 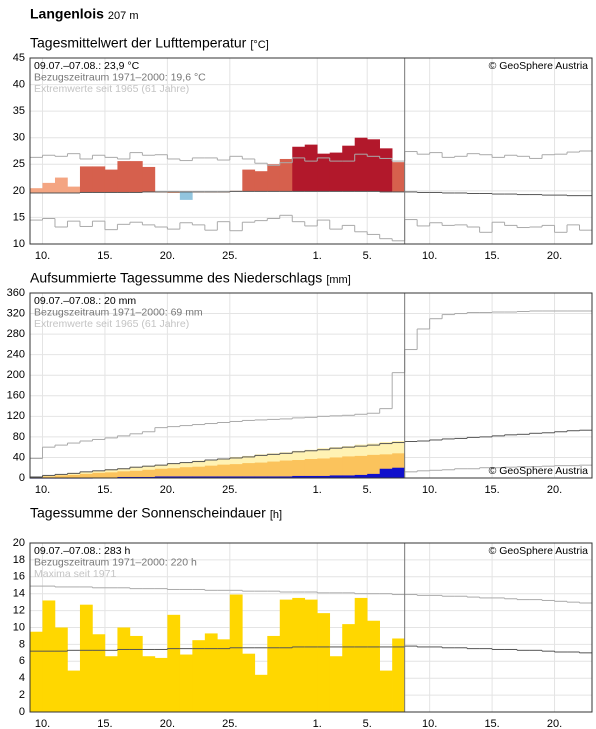 I want to click on y-tick-label: 25, so click(x=19, y=164).